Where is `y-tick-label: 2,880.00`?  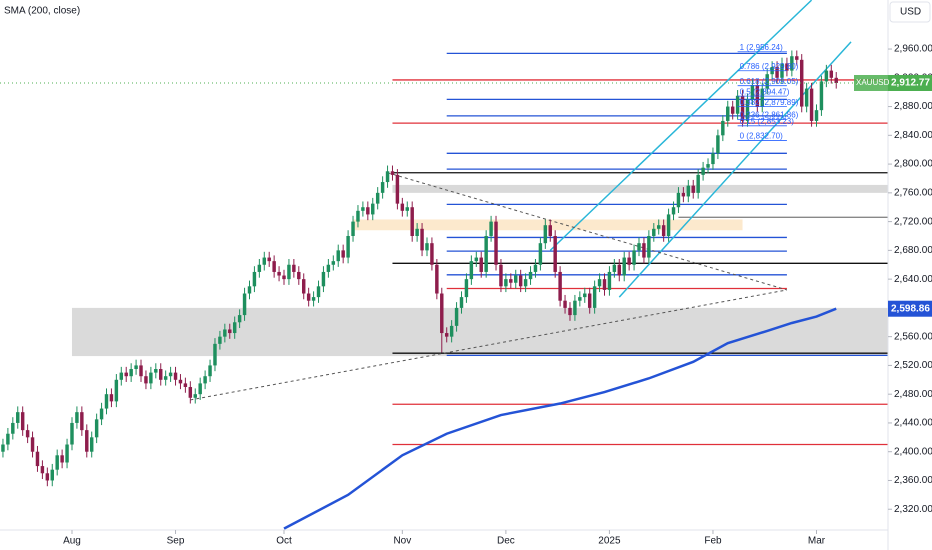 y-tick-label: 2,880.00 is located at coordinates (913, 106).